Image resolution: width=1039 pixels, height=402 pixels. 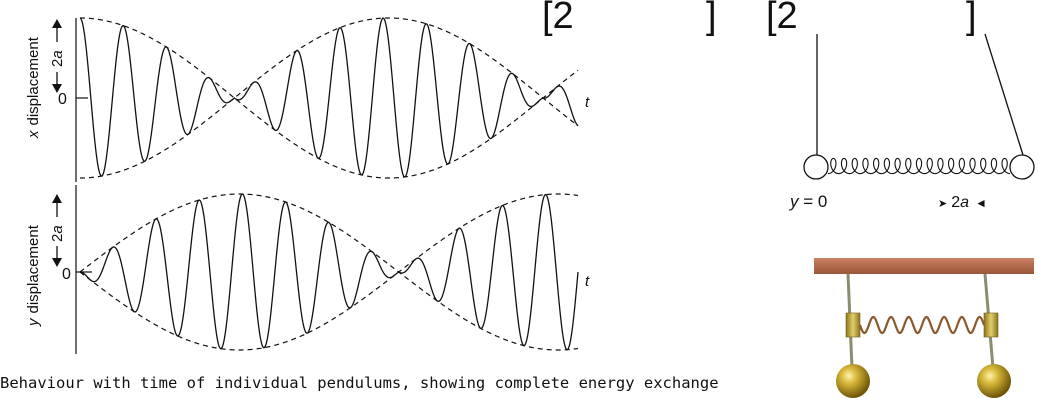 What do you see at coordinates (922, 325) in the screenshot?
I see `brass-coupling-spring` at bounding box center [922, 325].